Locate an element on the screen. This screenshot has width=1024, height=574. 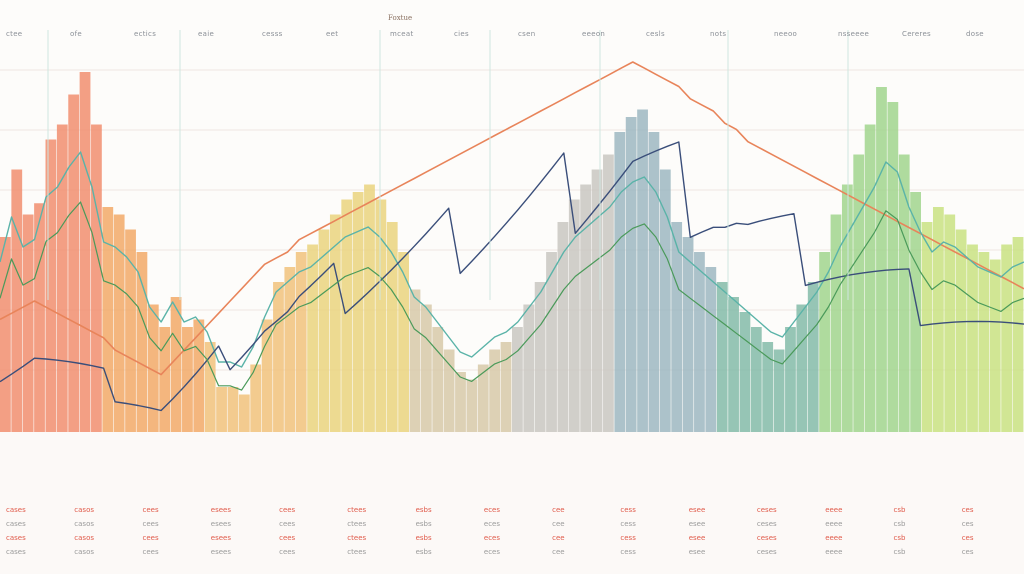
top-label: ectics is located at coordinates (145, 34).